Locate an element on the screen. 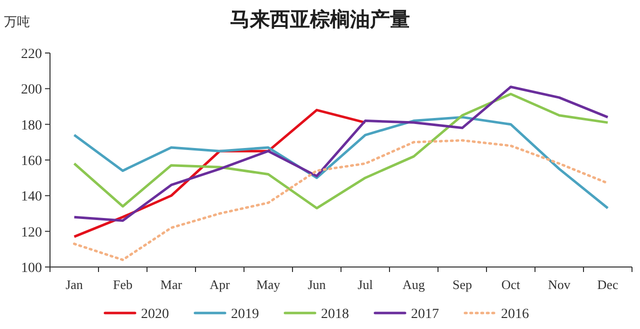 This screenshot has width=640, height=329. y-tick-label: 140 is located at coordinates (31, 197).